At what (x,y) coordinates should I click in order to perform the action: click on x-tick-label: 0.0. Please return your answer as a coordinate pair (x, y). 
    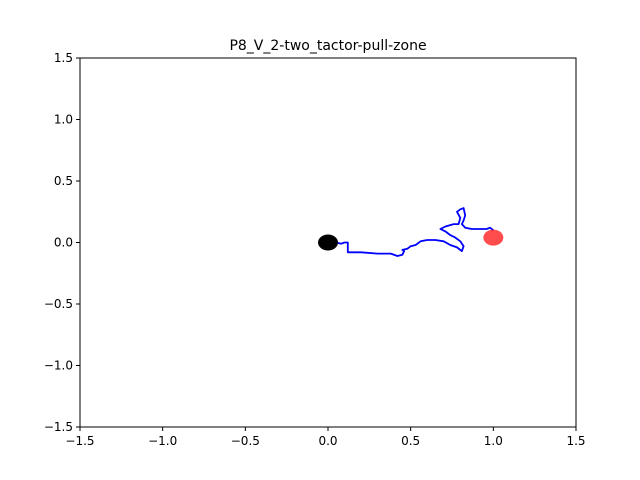
    Looking at the image, I should click on (327, 441).